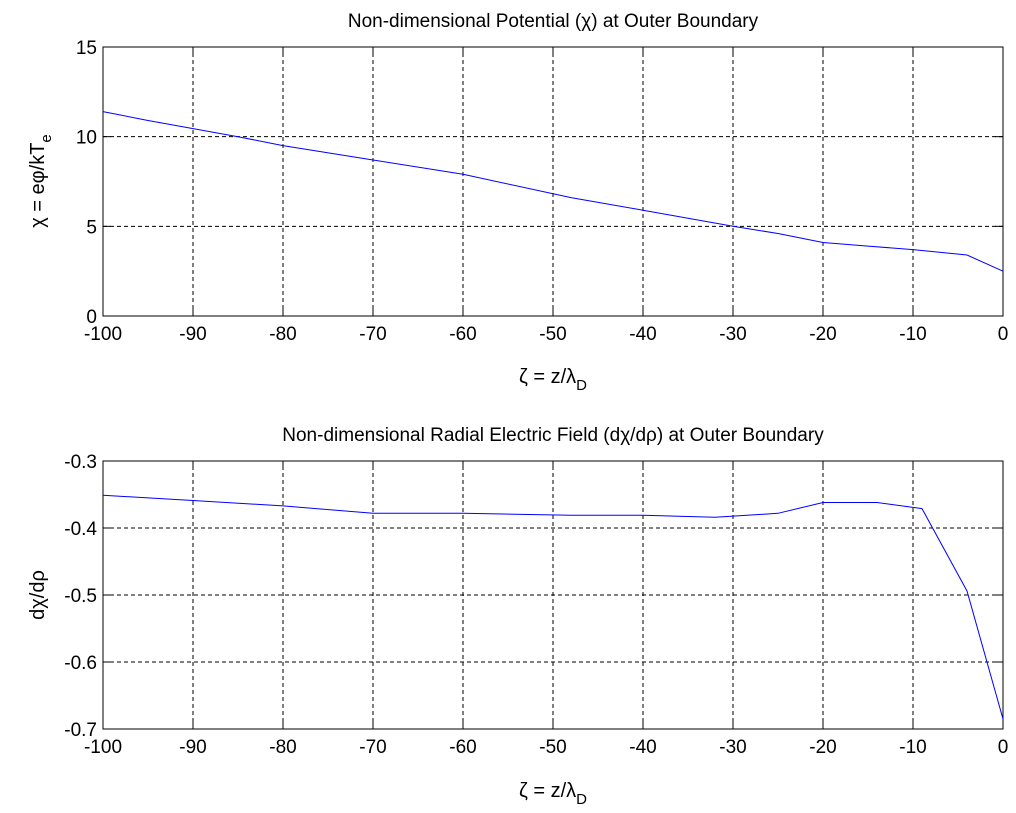 The width and height of the screenshot is (1016, 813). What do you see at coordinates (91, 227) in the screenshot?
I see `potential-plot-y-tick-label: 5` at bounding box center [91, 227].